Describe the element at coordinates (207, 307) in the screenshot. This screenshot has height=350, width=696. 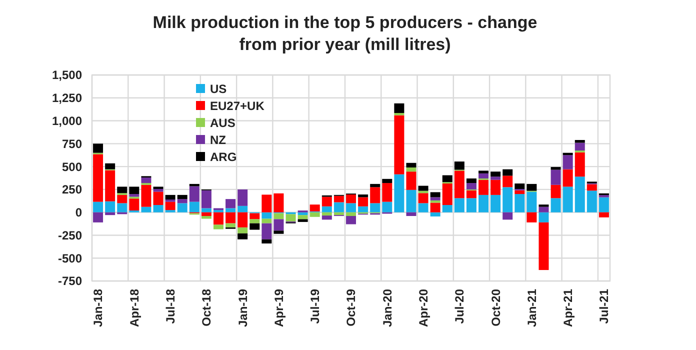
I see `x-tick-label: Oct-18` at that location.